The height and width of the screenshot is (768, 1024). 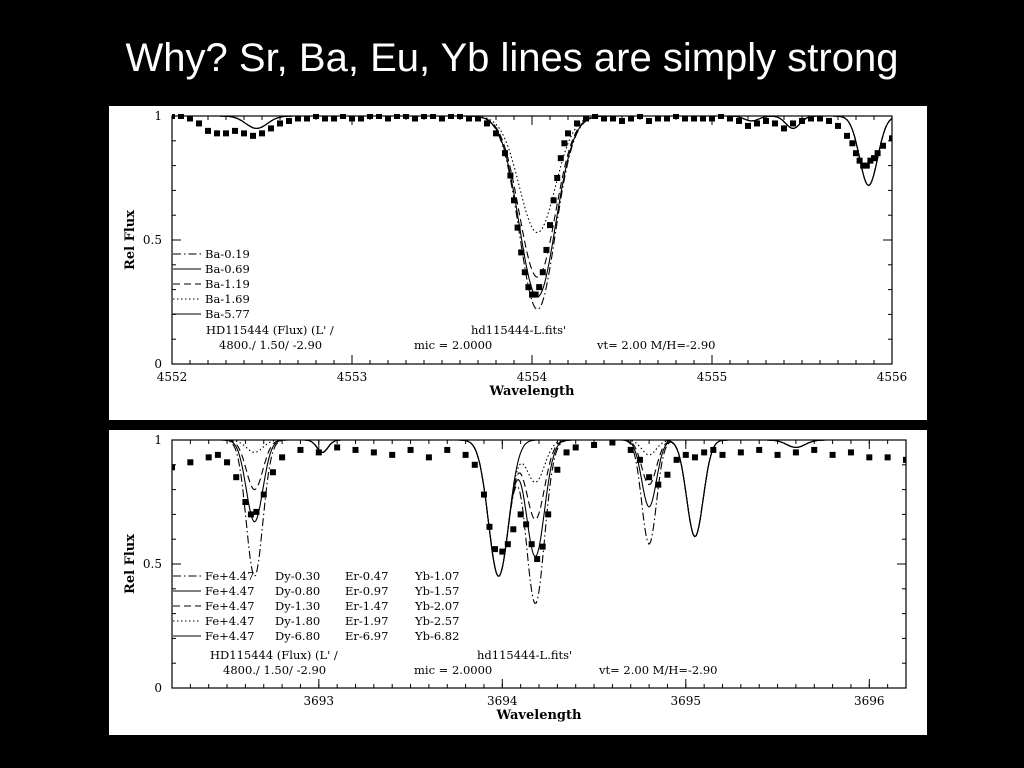 I want to click on legend-label: Er-1.97, so click(x=366, y=621).